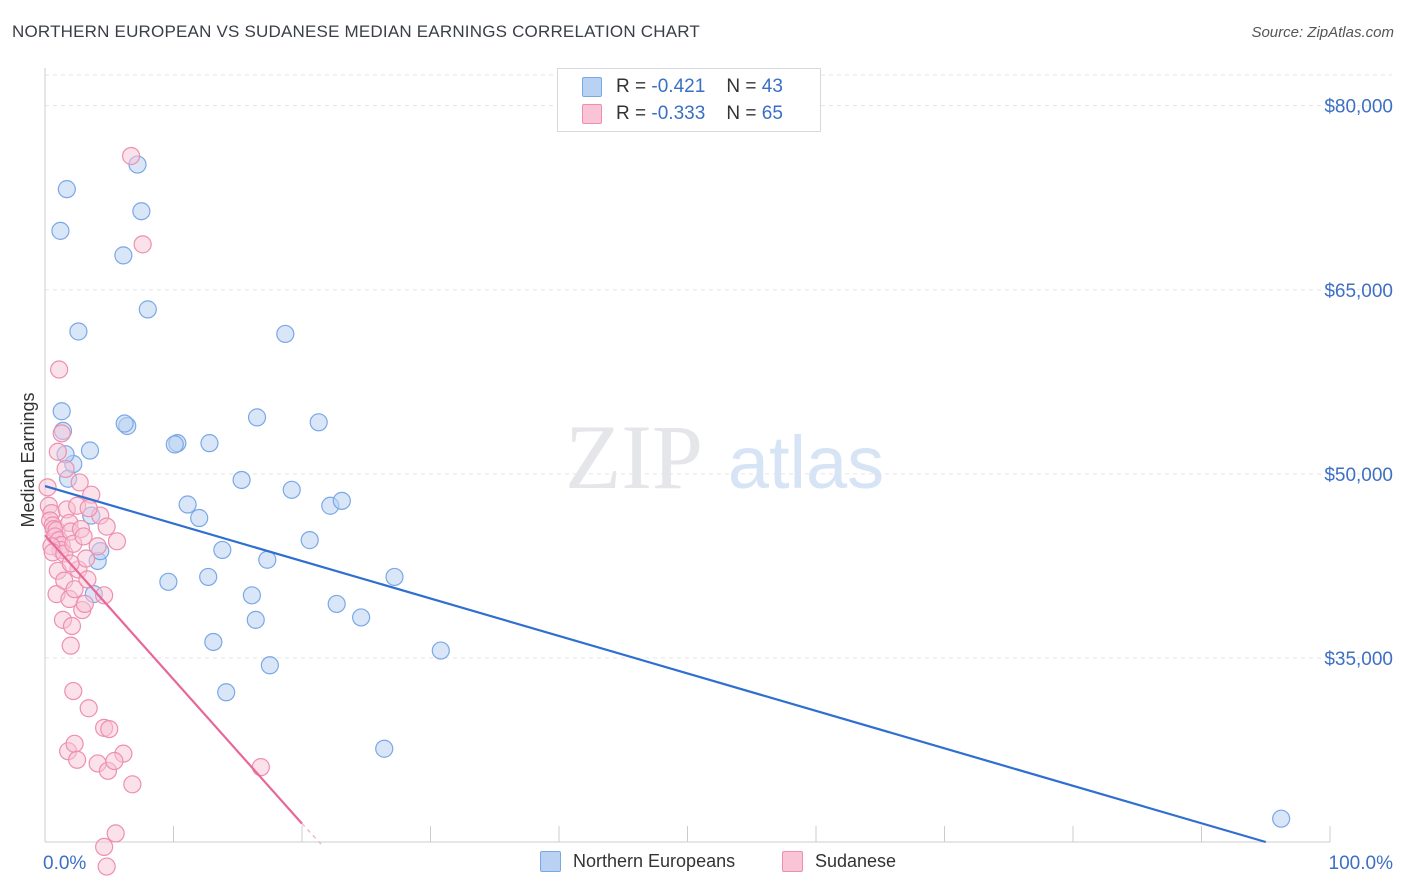 This screenshot has width=1406, height=892. What do you see at coordinates (154, 511) in the screenshot?
I see `series-sudanese` at bounding box center [154, 511].